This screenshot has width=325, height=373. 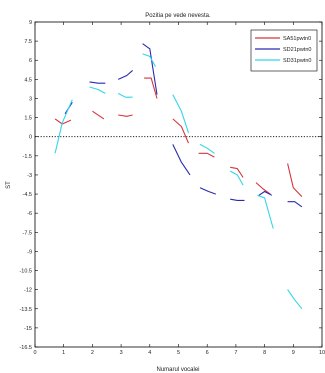 I want to click on chart-title: Pozitia pe vede nevesta., so click(x=178, y=16).